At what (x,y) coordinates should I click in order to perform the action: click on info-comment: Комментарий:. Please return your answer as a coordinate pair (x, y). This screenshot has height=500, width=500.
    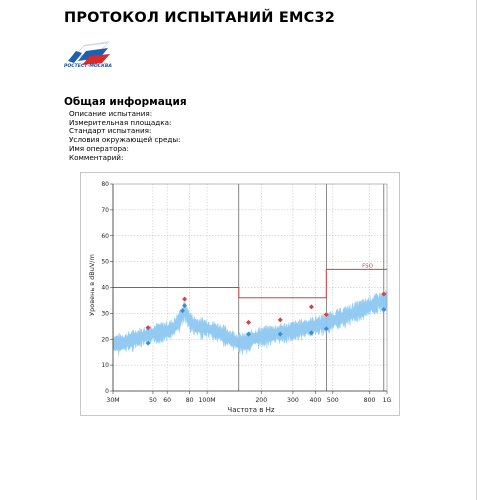
    Looking at the image, I should click on (96, 157).